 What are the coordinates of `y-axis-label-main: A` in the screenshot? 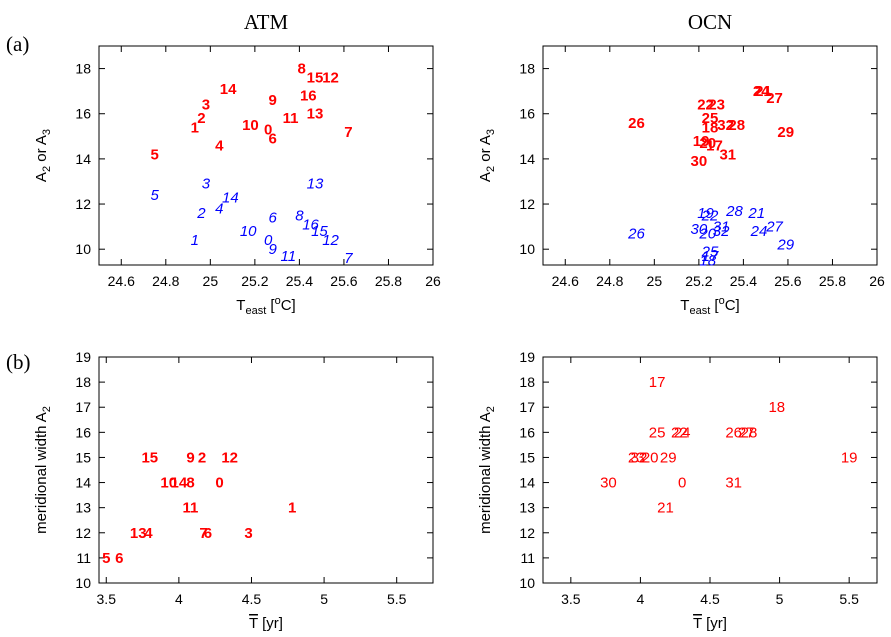 It's located at (485, 177).